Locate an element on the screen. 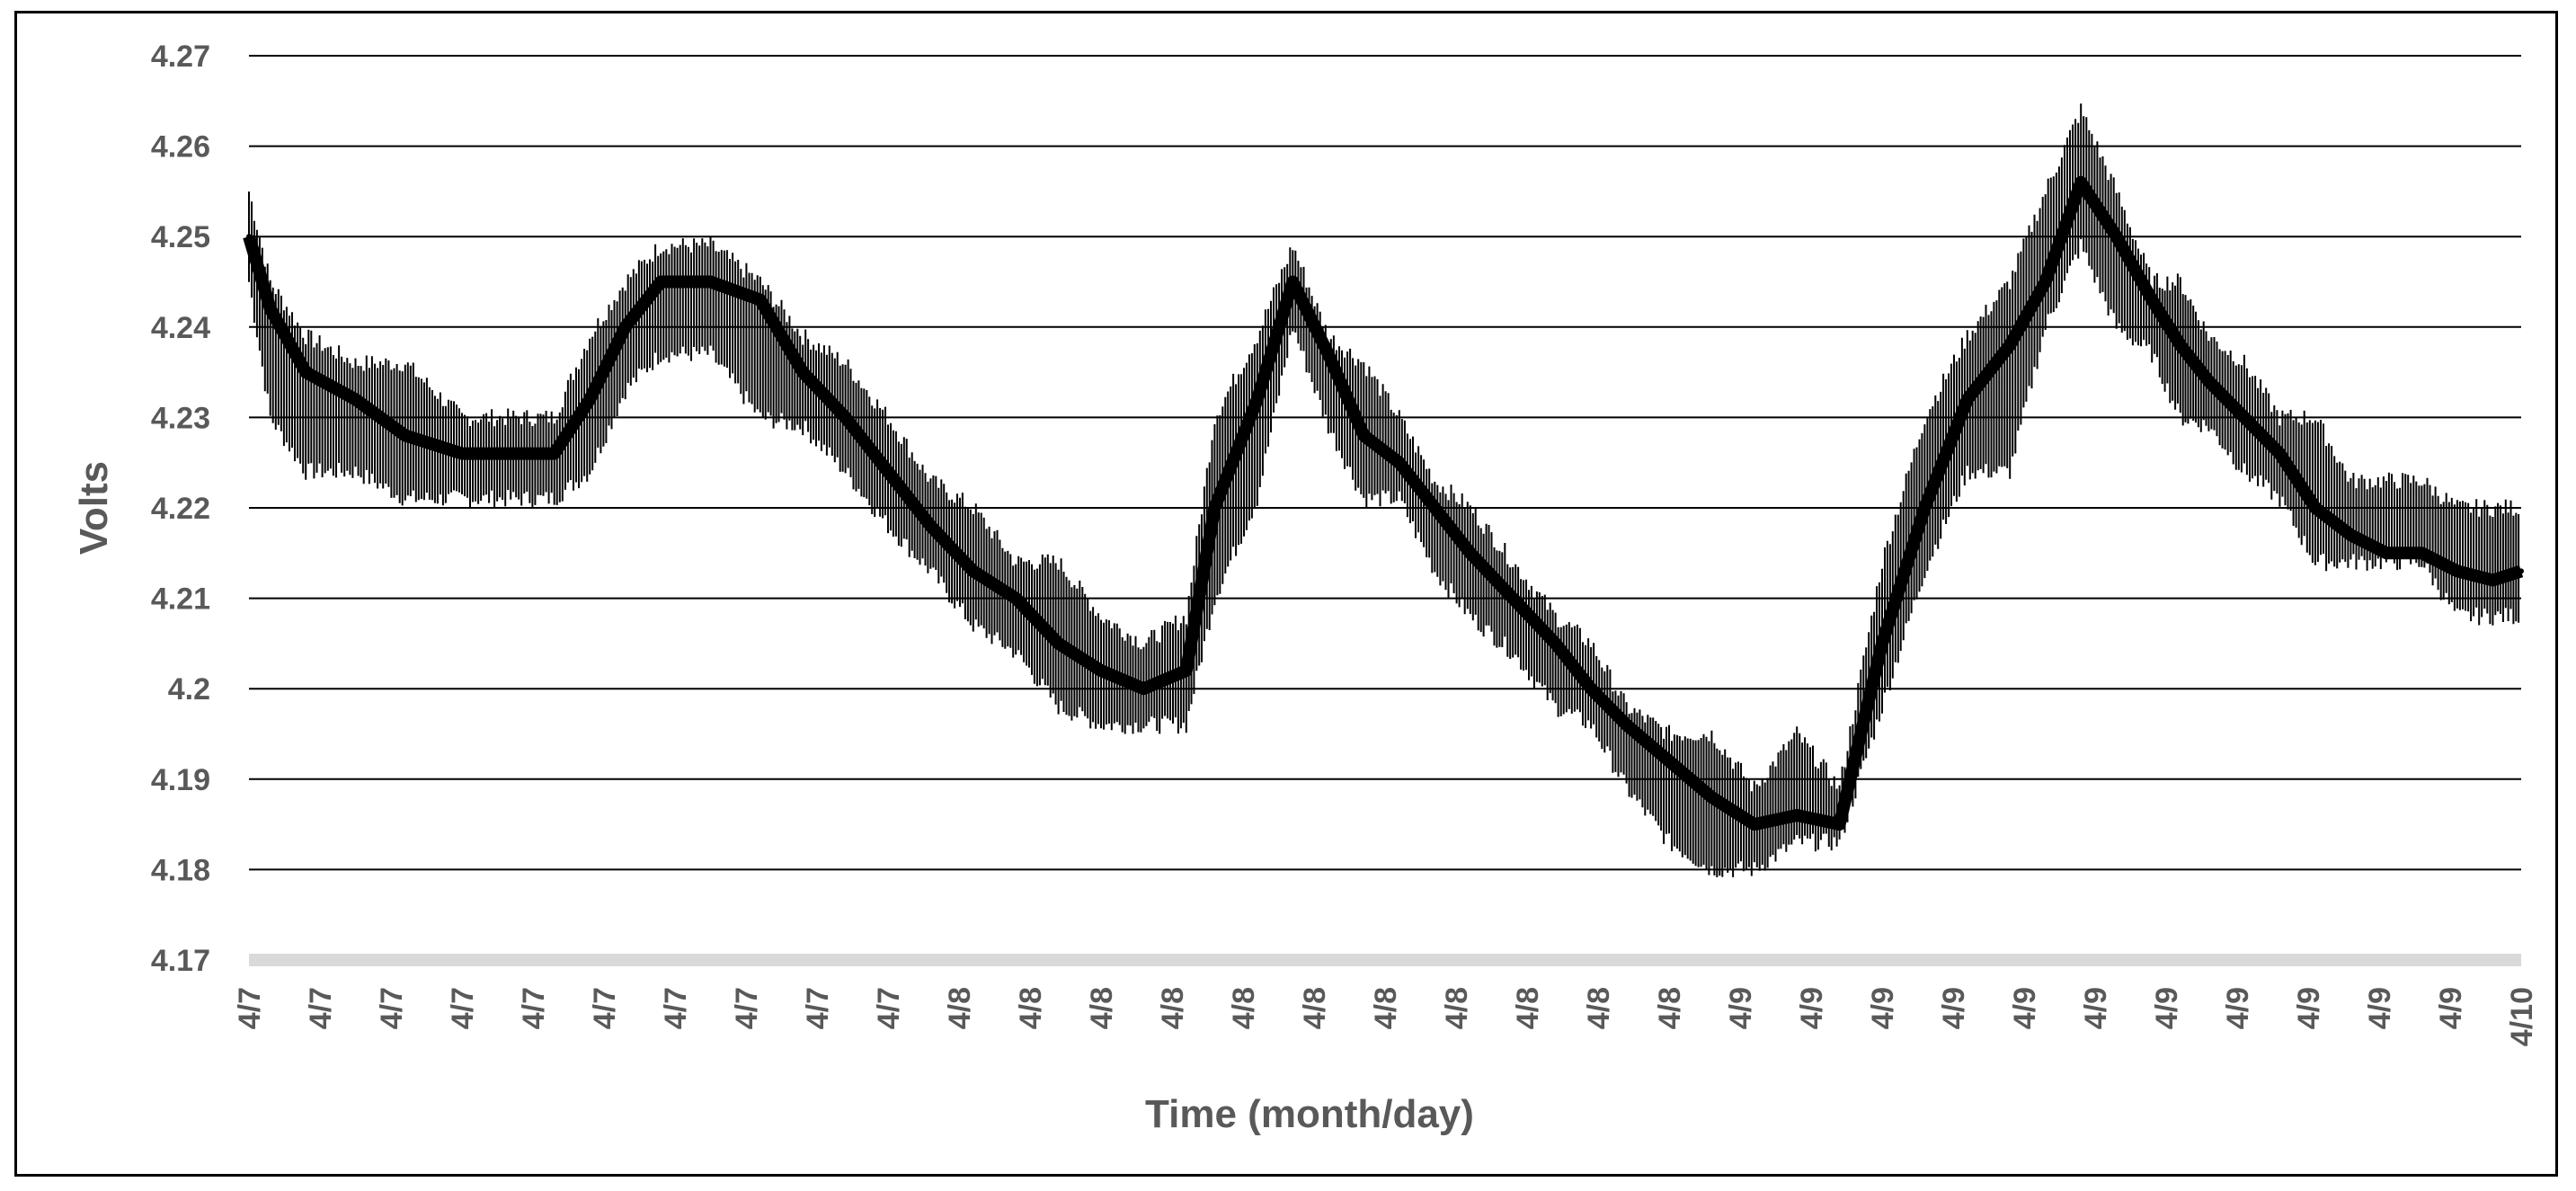 This screenshot has height=1191, width=2576. y-tick-label: 4.24 is located at coordinates (180, 328).